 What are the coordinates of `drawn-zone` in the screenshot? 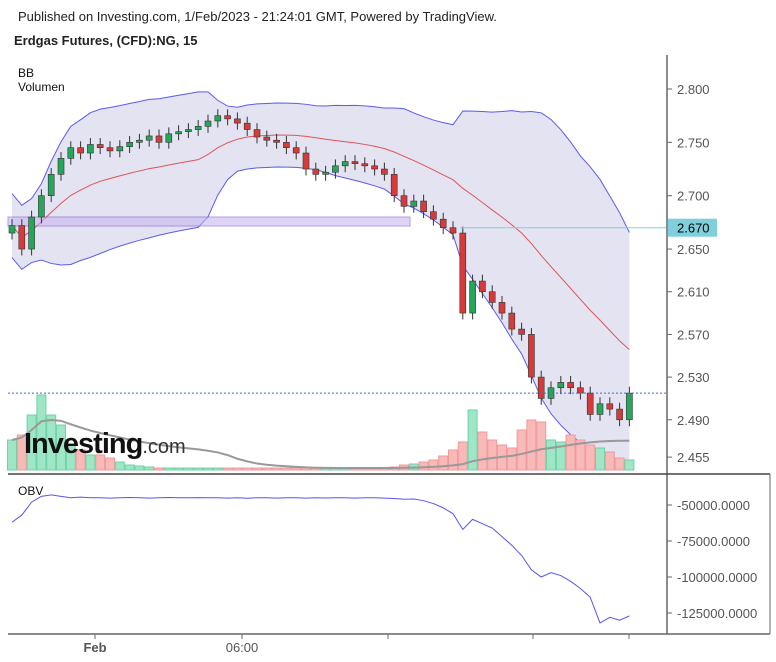 It's located at (209, 221).